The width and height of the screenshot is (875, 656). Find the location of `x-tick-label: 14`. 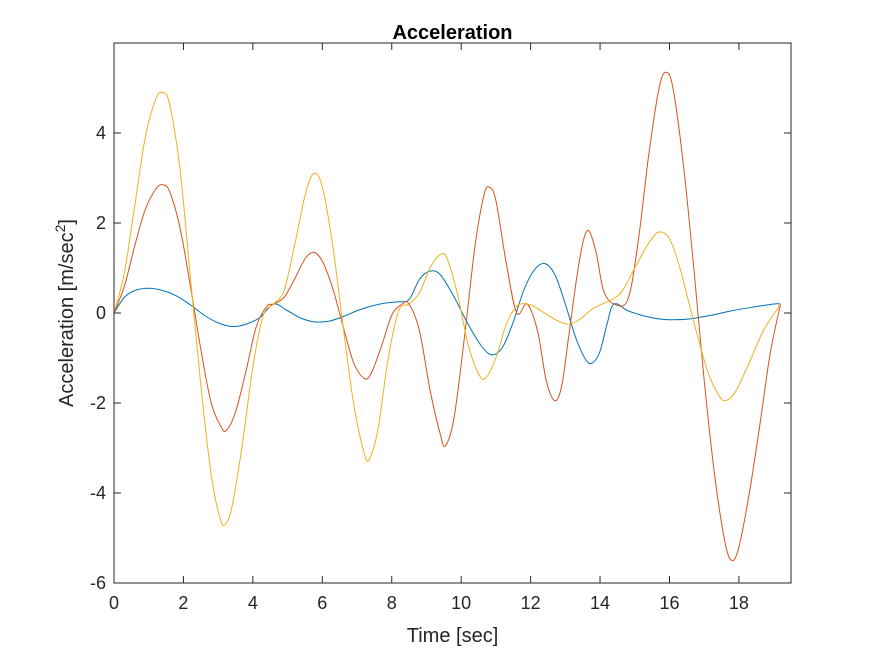

x-tick-label: 14 is located at coordinates (600, 603).